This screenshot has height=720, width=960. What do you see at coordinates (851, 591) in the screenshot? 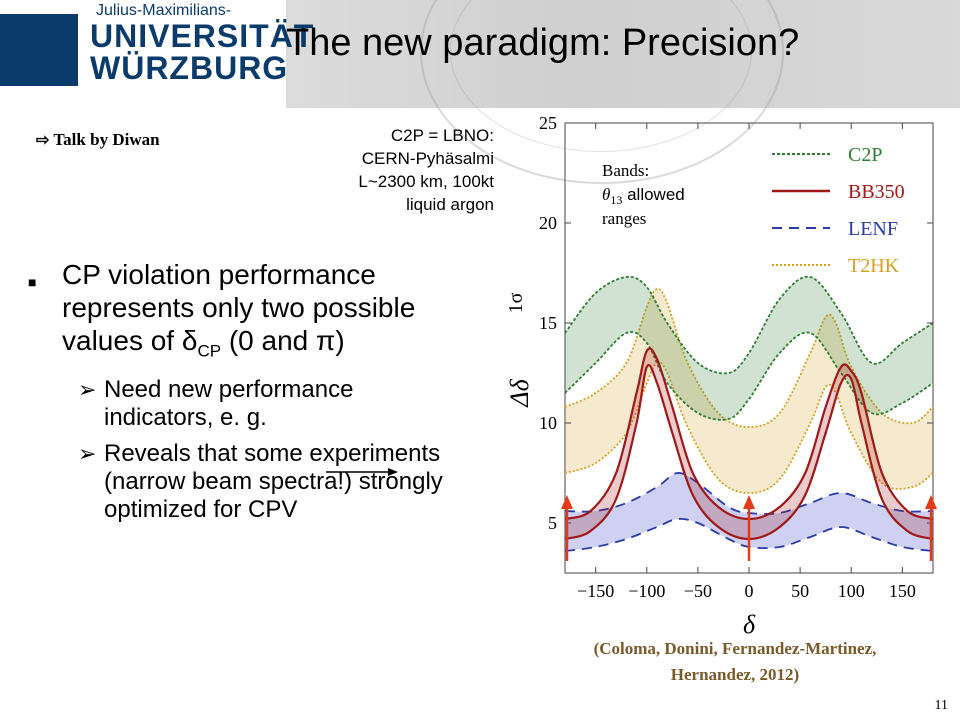
I see `x-tick-label: 100` at bounding box center [851, 591].